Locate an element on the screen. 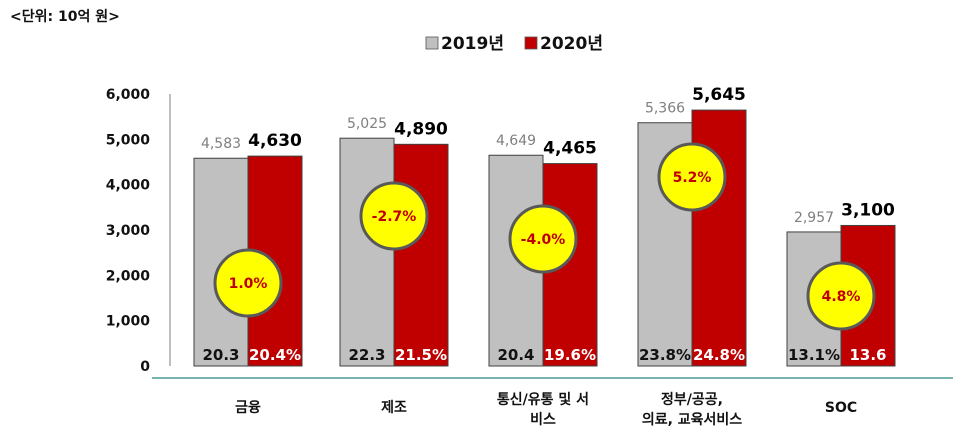 The width and height of the screenshot is (964, 443). share-label-2020: 19.6% is located at coordinates (570, 355).